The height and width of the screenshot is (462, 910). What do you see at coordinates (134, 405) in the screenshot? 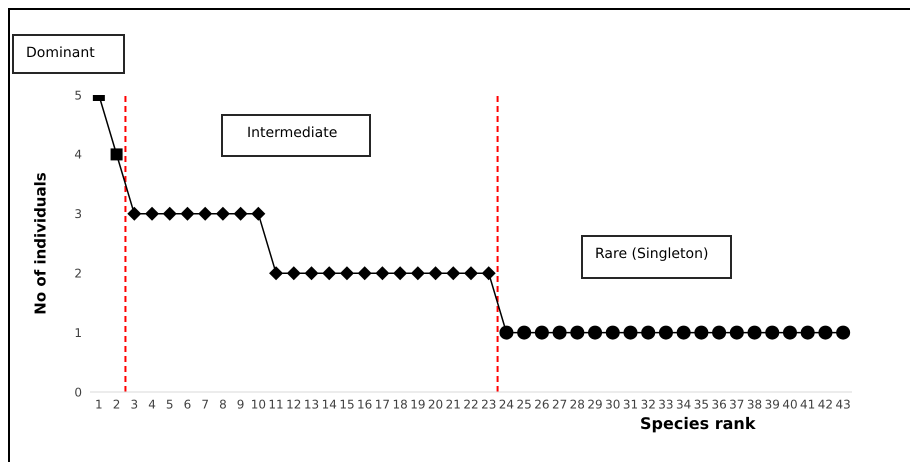
I see `x-tick-label: 3` at bounding box center [134, 405].